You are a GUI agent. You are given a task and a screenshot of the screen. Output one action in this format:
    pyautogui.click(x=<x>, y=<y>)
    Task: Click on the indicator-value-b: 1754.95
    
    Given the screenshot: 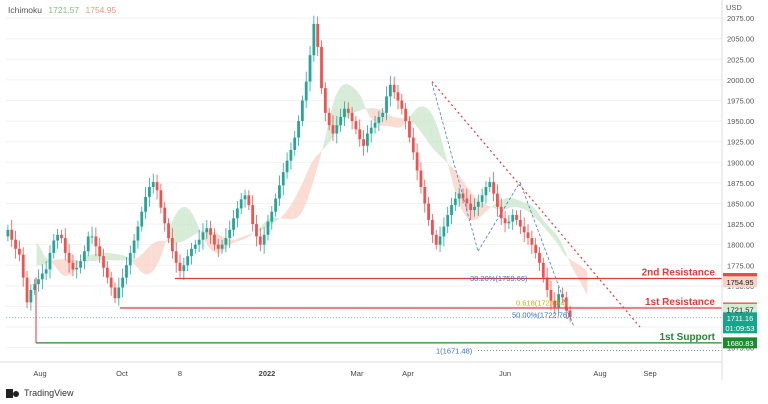 What is the action you would take?
    pyautogui.click(x=101, y=10)
    